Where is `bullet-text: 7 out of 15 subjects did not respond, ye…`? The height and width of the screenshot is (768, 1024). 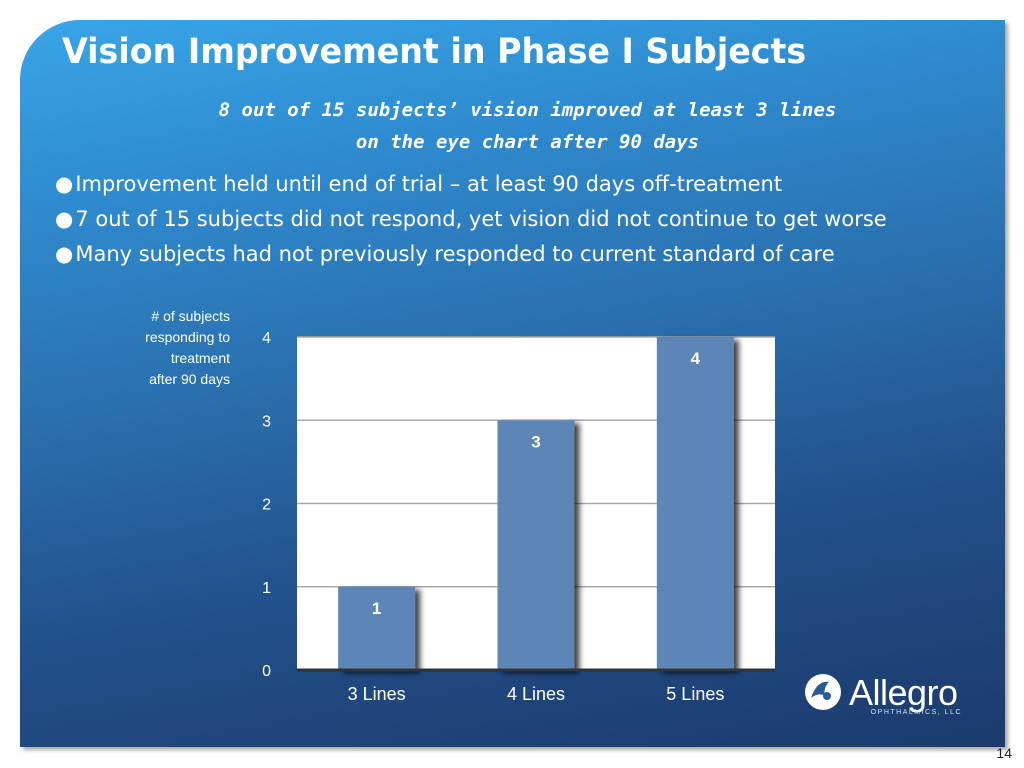 bullet-text: 7 out of 15 subjects did not respond, ye… is located at coordinates (481, 219).